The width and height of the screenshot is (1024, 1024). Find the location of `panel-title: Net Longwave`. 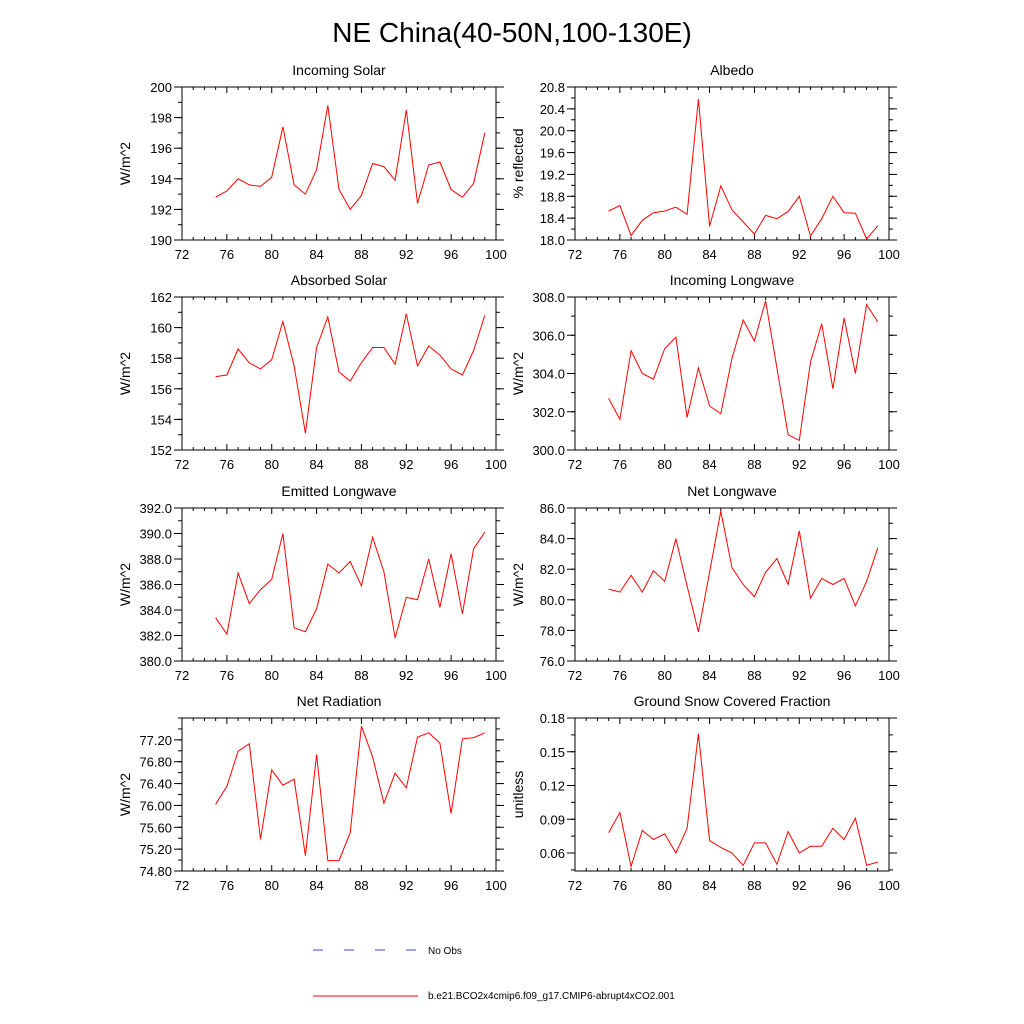

panel-title: Net Longwave is located at coordinates (732, 491).